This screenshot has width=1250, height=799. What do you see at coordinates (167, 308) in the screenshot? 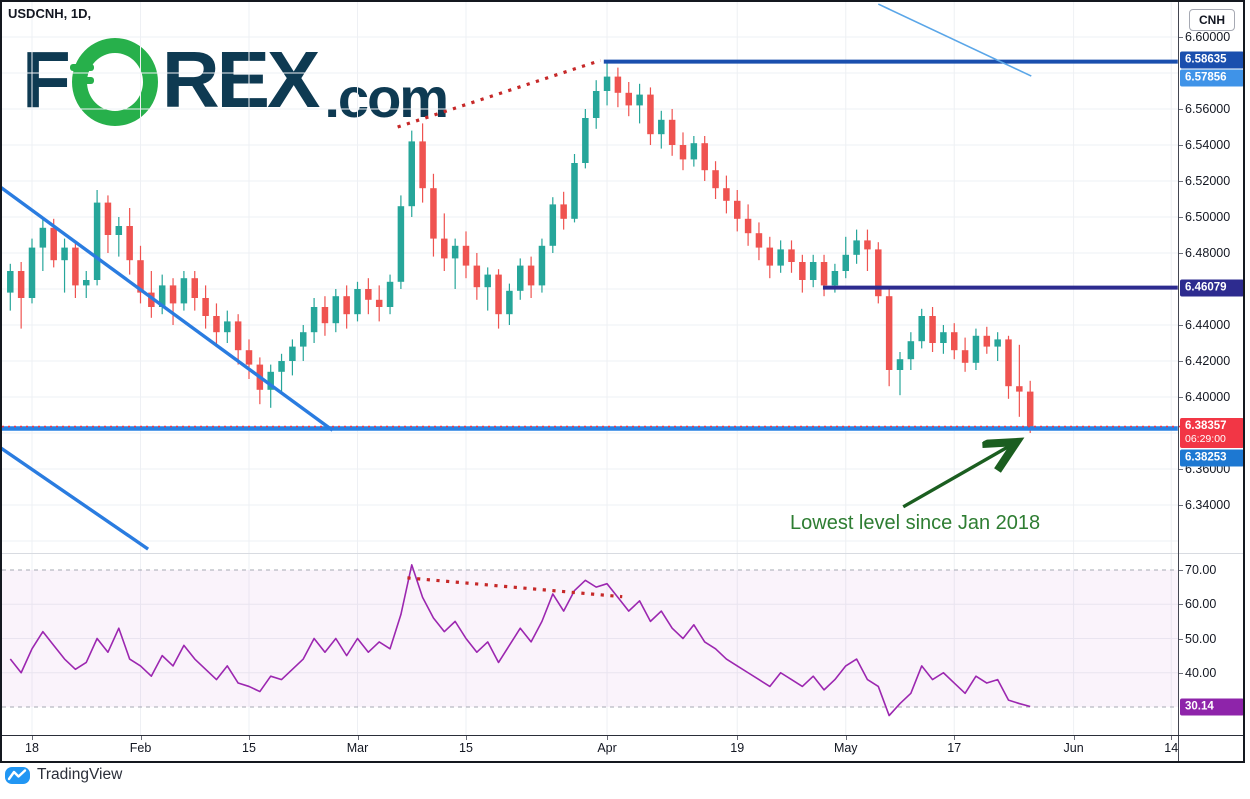
I see `main-downtrend-line` at bounding box center [167, 308].